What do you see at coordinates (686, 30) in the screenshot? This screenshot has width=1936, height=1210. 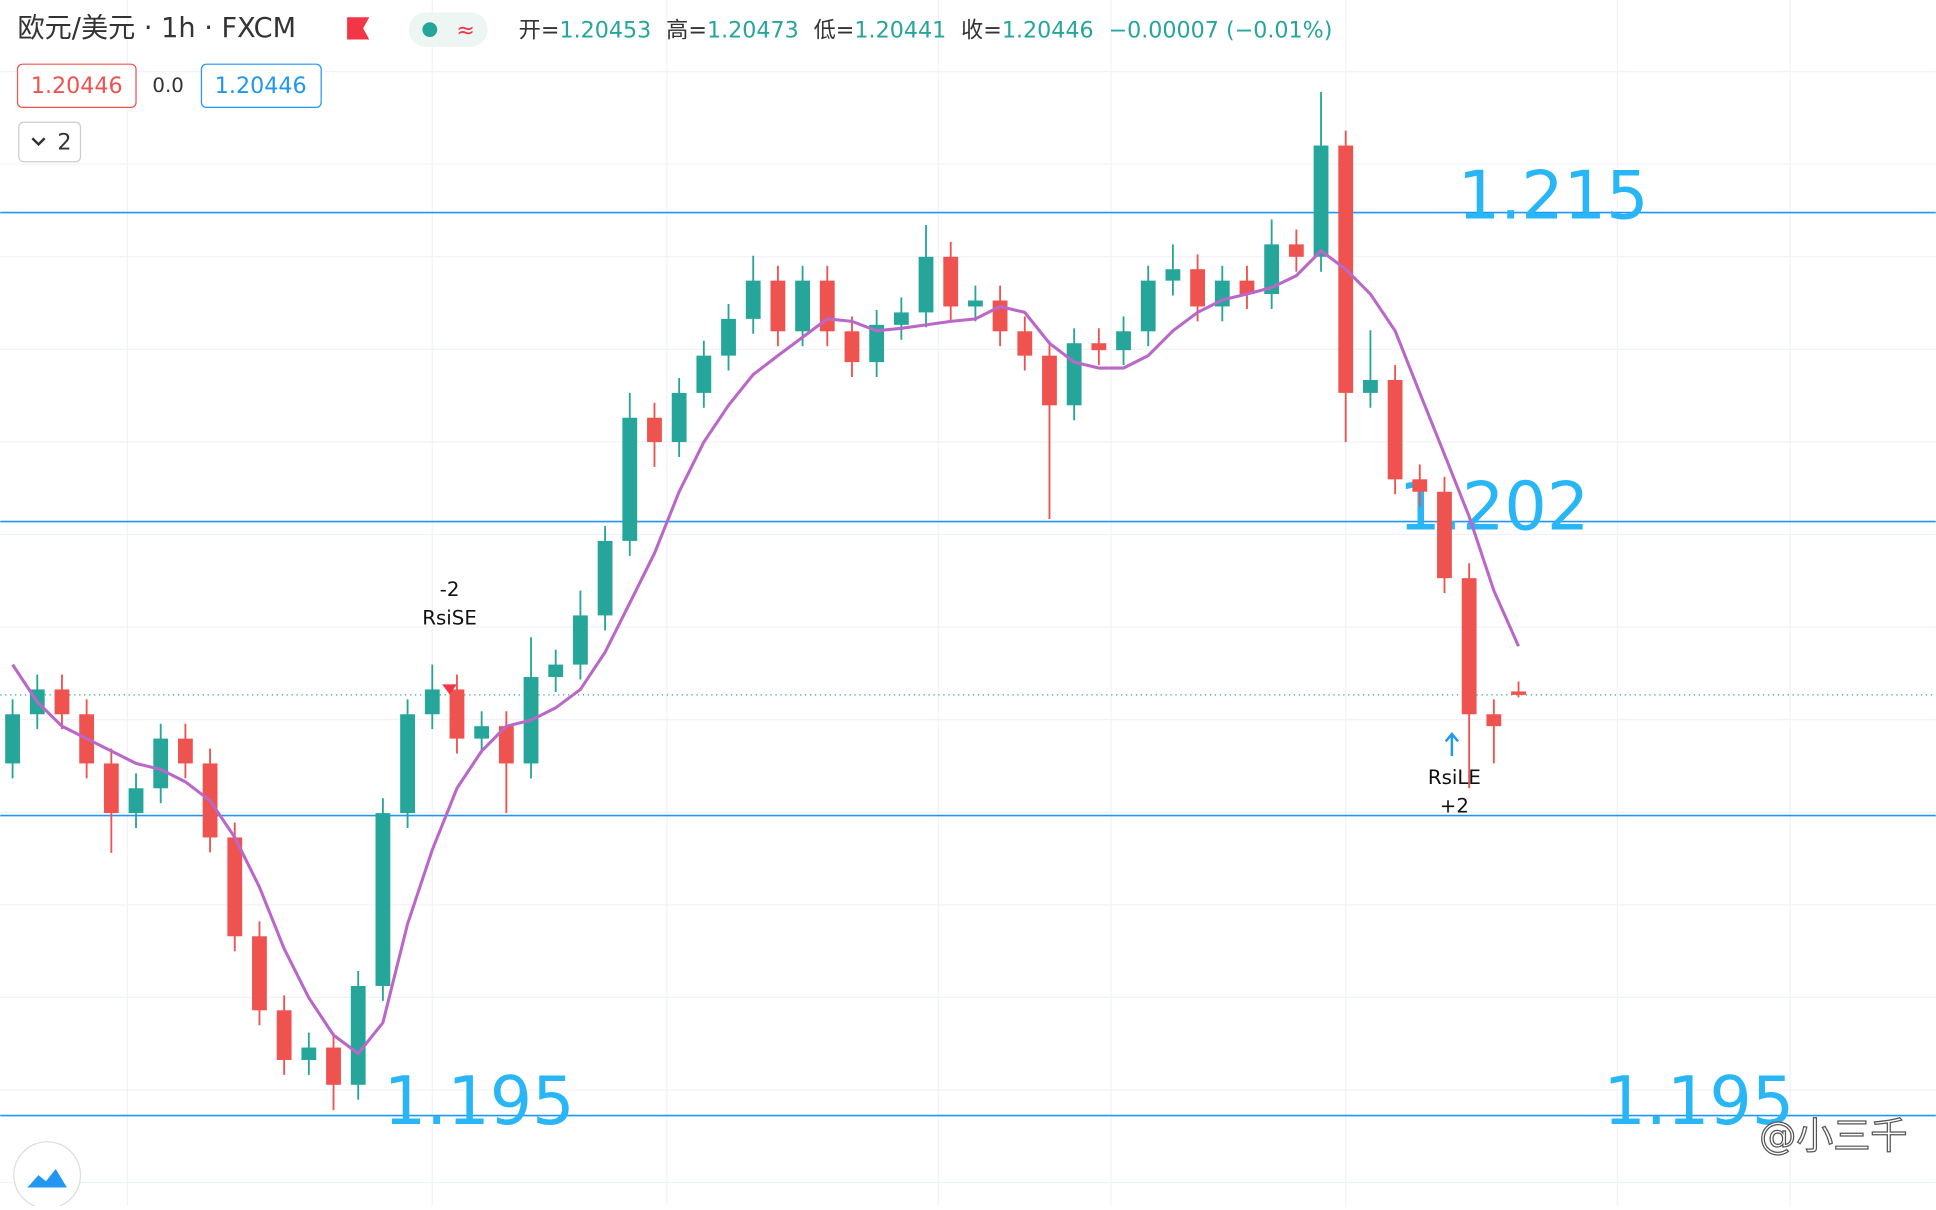 I see `ohlc-label: 高=` at bounding box center [686, 30].